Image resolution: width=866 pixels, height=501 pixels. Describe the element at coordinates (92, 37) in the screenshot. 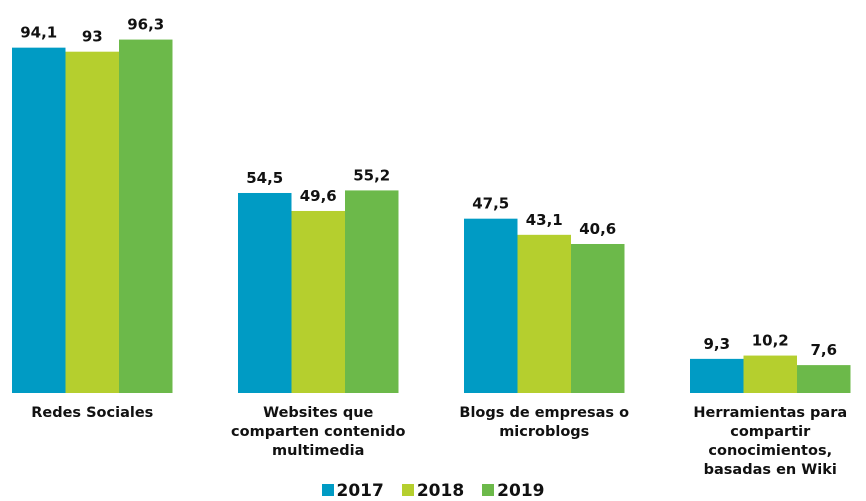

I see `value-label: 93` at that location.